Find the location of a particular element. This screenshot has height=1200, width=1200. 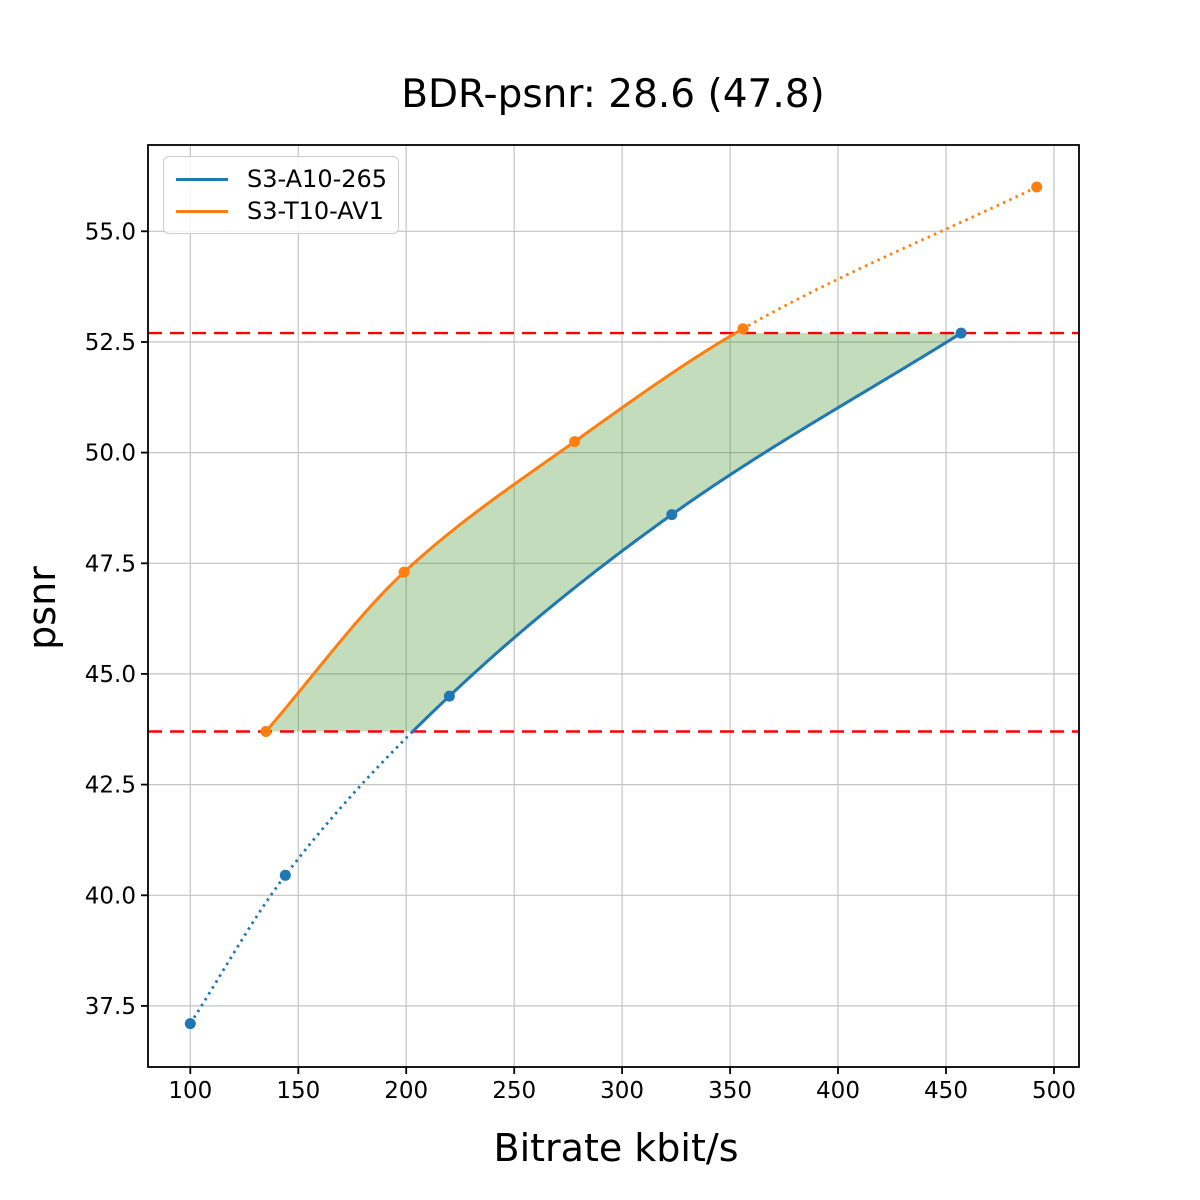

y-axis-label: psnr is located at coordinates (42, 608).